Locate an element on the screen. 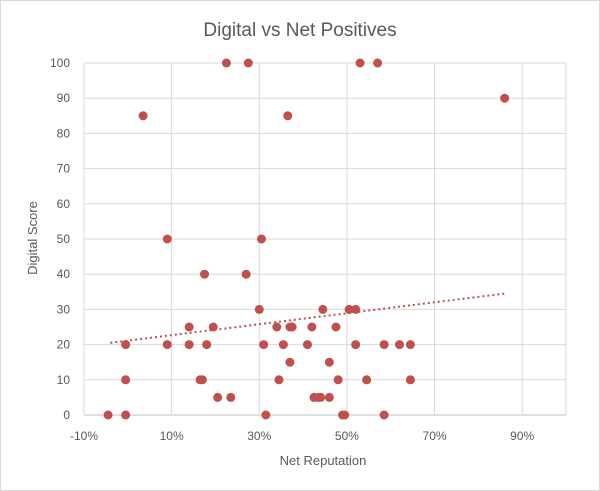 This screenshot has width=600, height=491. trendline is located at coordinates (307, 318).